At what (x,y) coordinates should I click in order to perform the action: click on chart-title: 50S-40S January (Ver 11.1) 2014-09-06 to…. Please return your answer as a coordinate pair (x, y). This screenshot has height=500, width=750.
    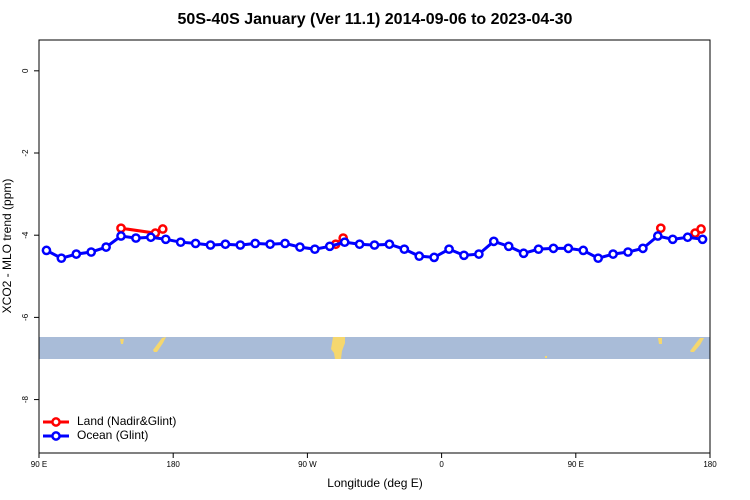
    Looking at the image, I should click on (375, 19).